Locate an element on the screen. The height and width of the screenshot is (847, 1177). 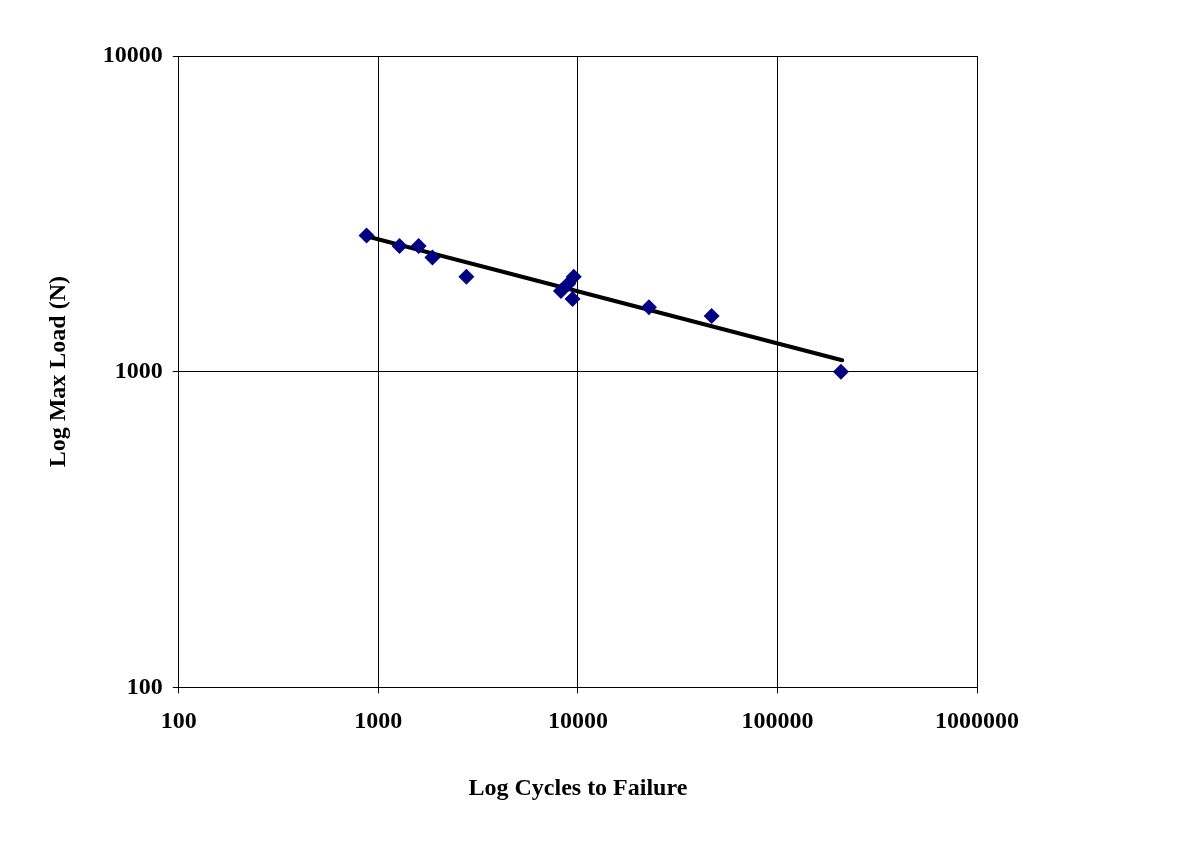
x-tick-label: 10000 is located at coordinates (577, 720).